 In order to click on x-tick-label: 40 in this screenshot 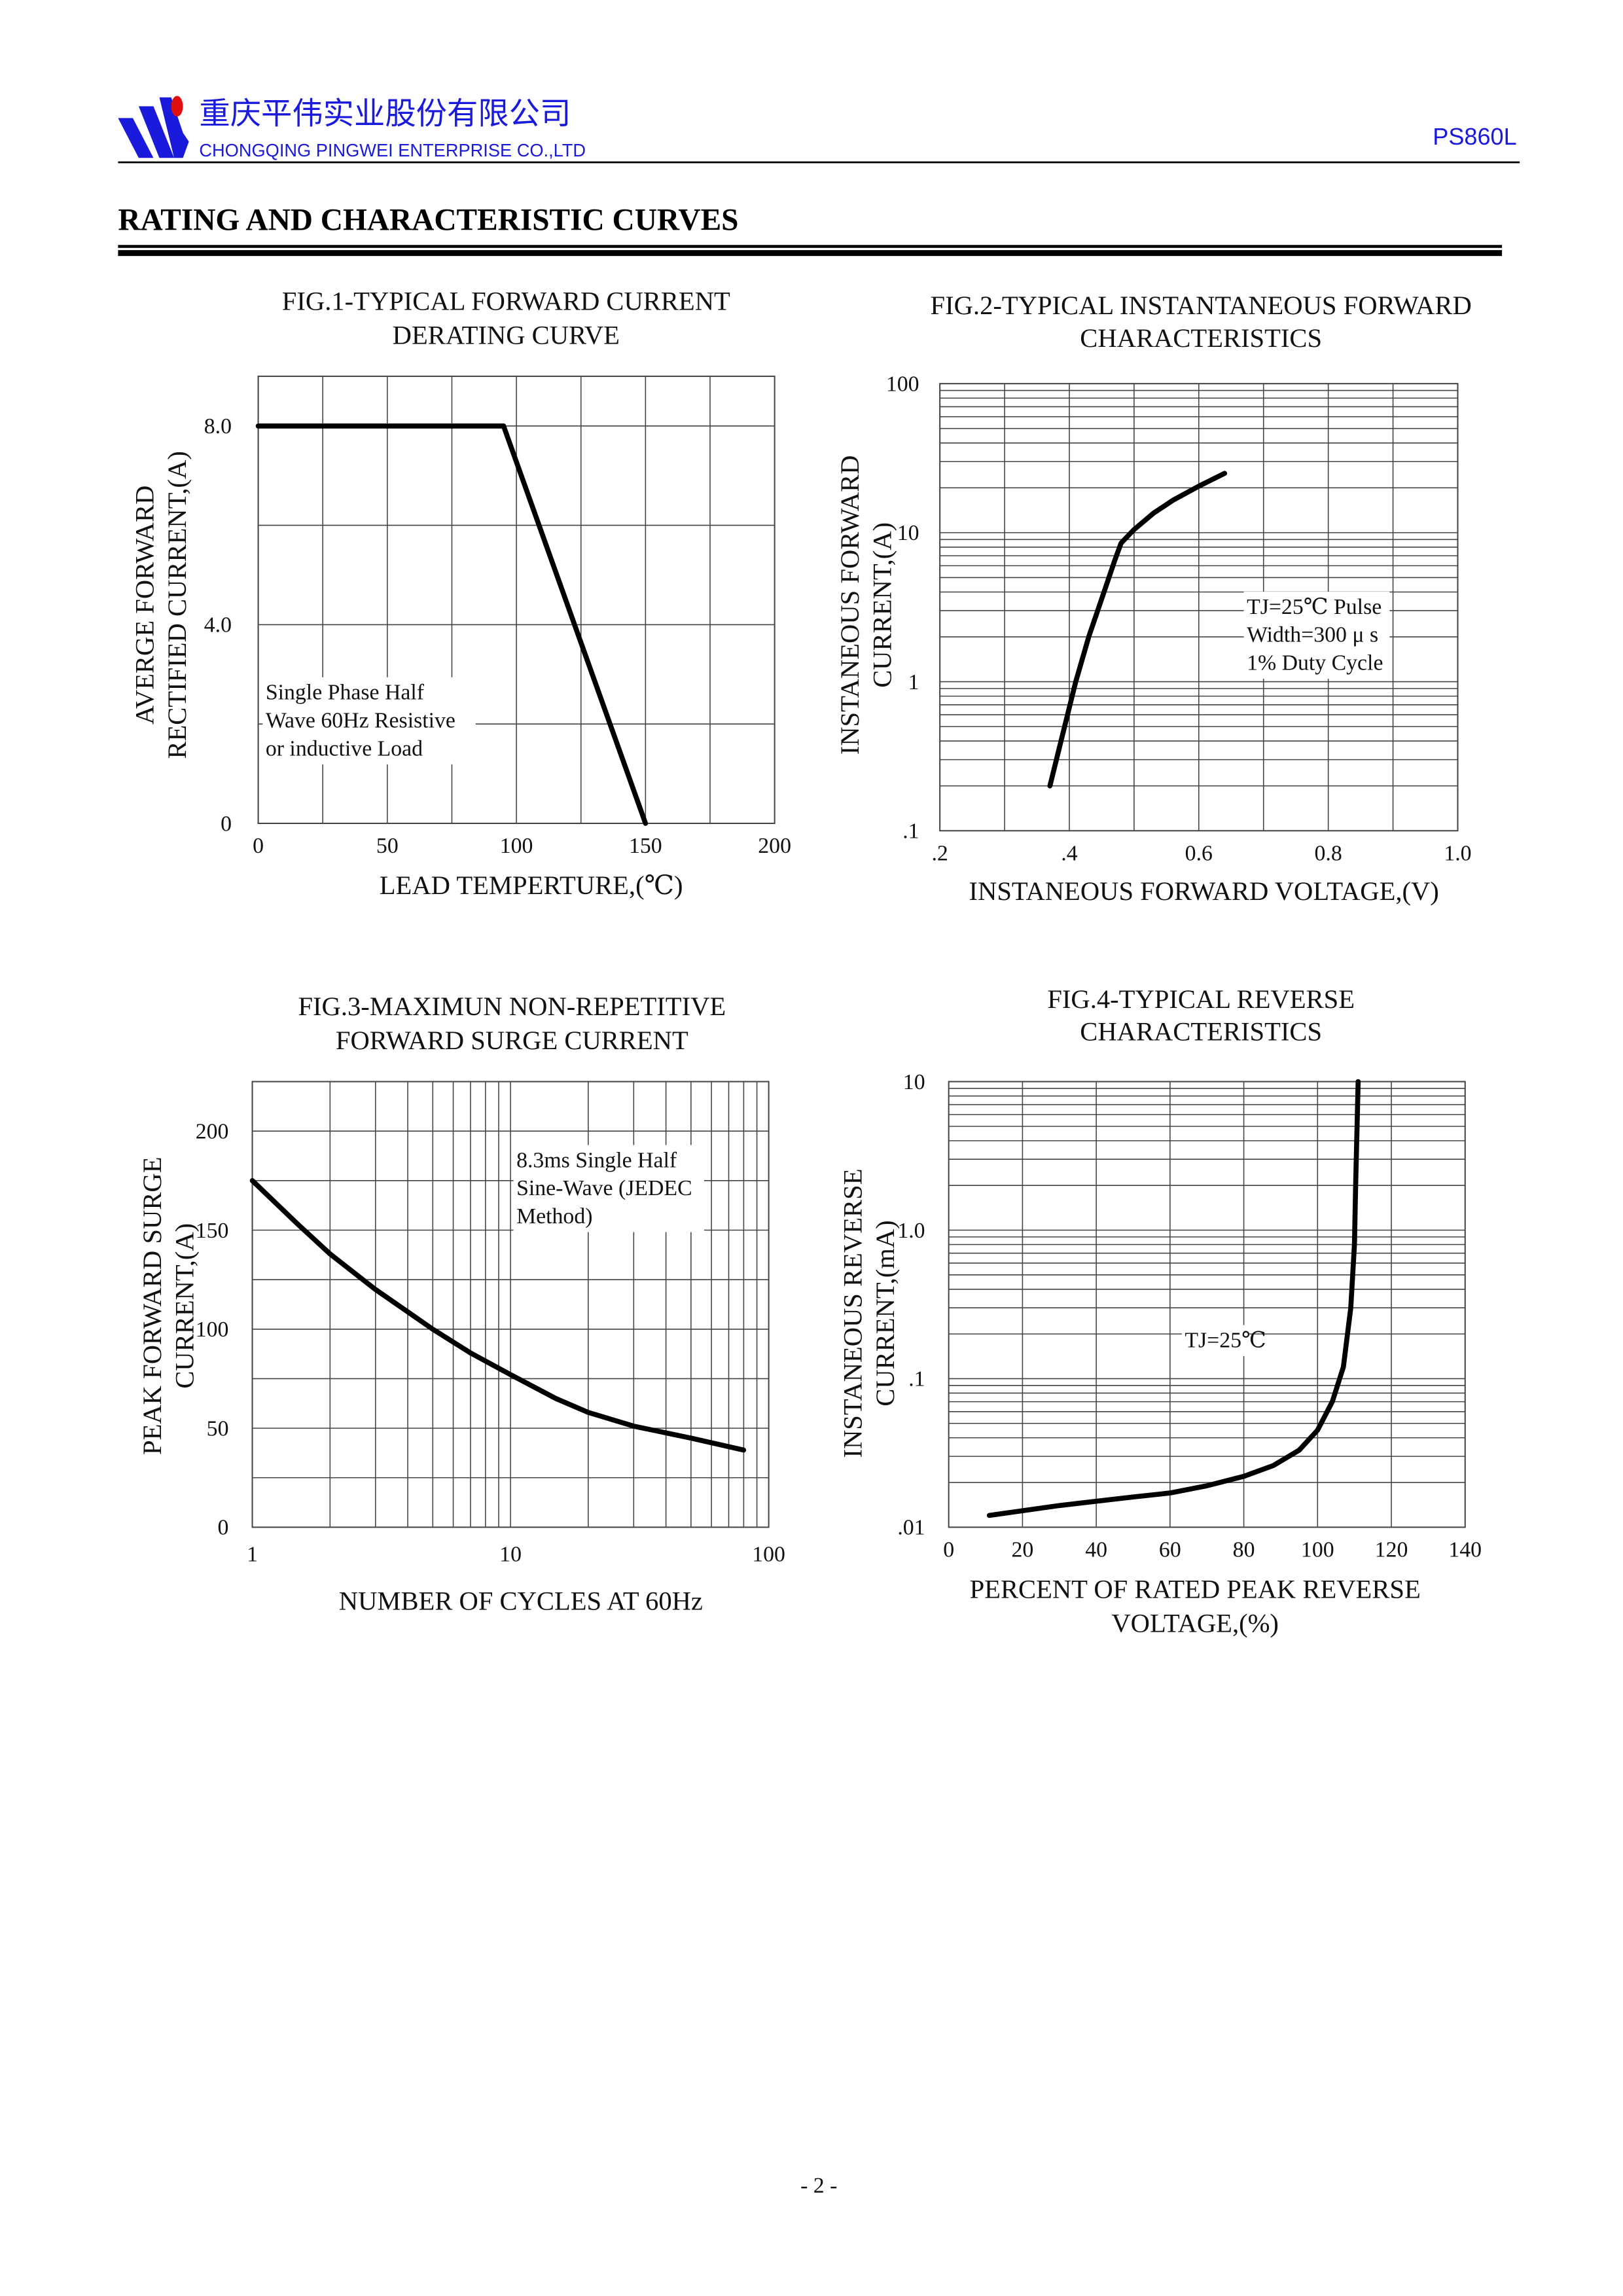, I will do `click(1096, 1549)`.